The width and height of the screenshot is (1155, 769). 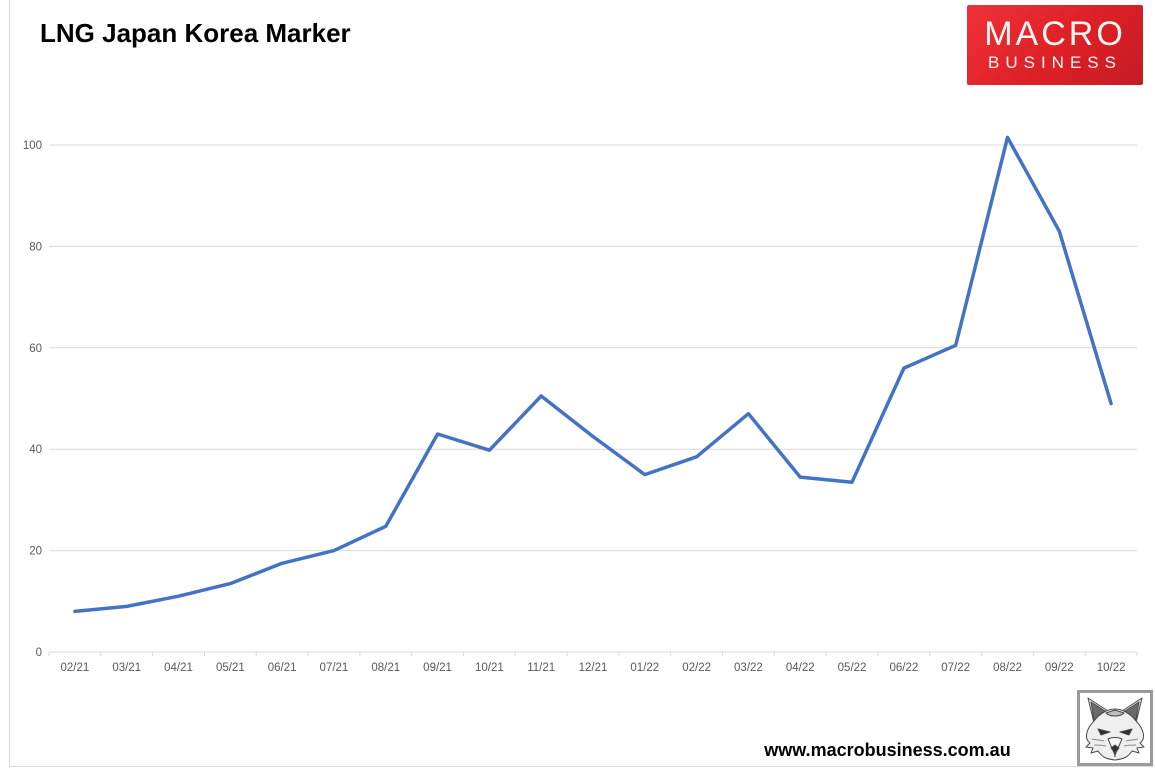 What do you see at coordinates (852, 668) in the screenshot?
I see `x-tick-label: 05/22` at bounding box center [852, 668].